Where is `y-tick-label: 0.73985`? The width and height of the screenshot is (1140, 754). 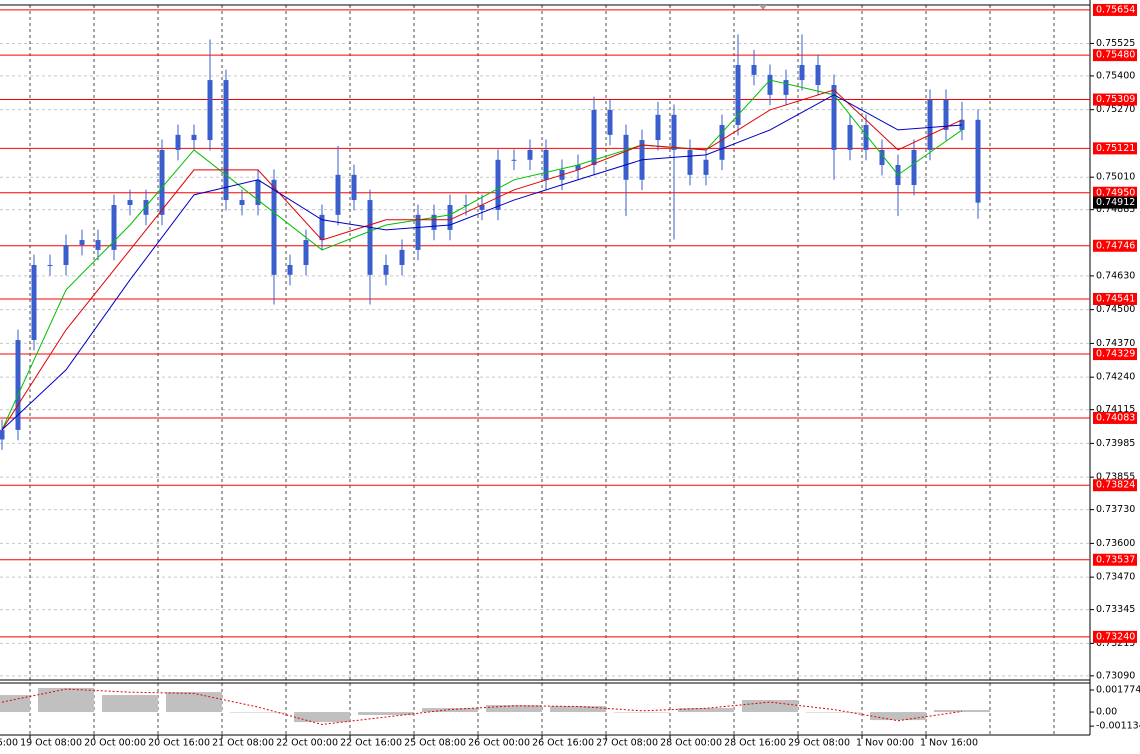
y-tick-label: 0.73985 is located at coordinates (1115, 443).